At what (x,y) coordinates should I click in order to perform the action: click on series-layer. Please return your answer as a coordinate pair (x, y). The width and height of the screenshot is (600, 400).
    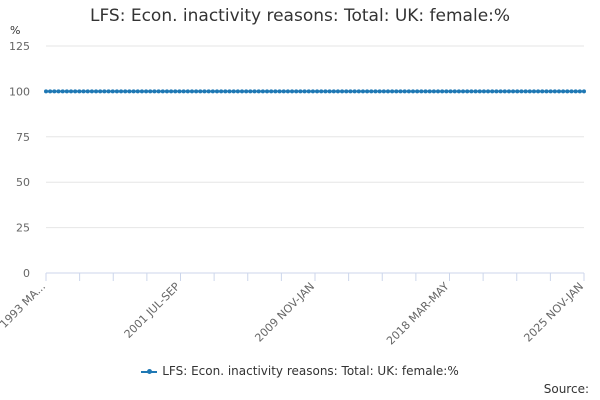
    Looking at the image, I should click on (315, 91).